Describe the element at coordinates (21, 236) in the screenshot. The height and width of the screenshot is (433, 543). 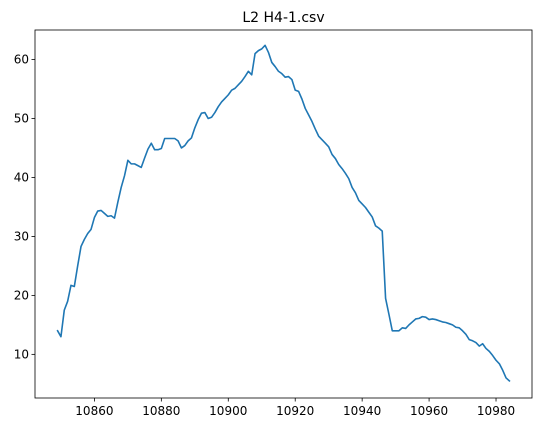
I see `y-tick-label: 30` at that location.